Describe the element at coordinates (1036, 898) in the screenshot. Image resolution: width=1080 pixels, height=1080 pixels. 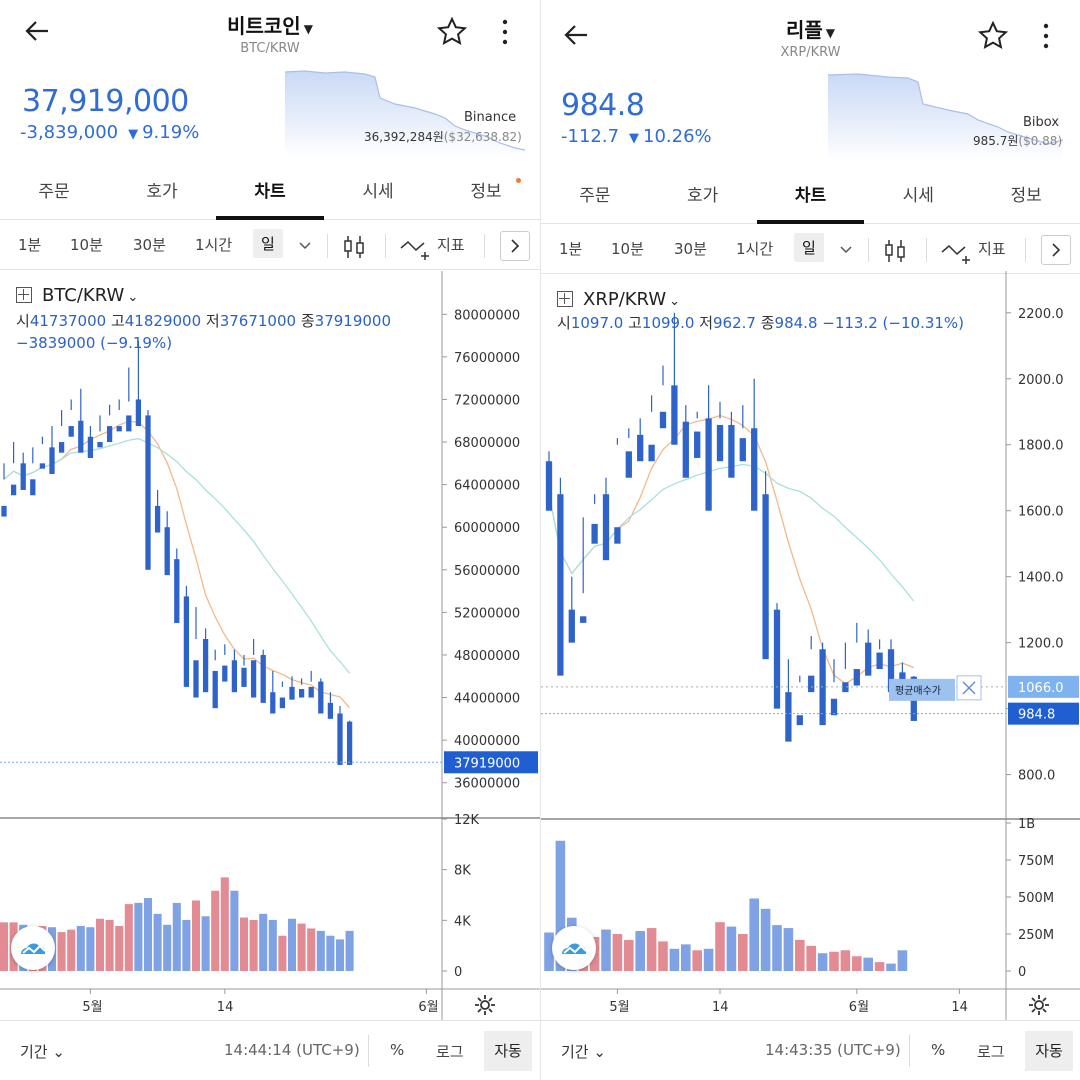
I see `volume-tick-label: 500M` at that location.